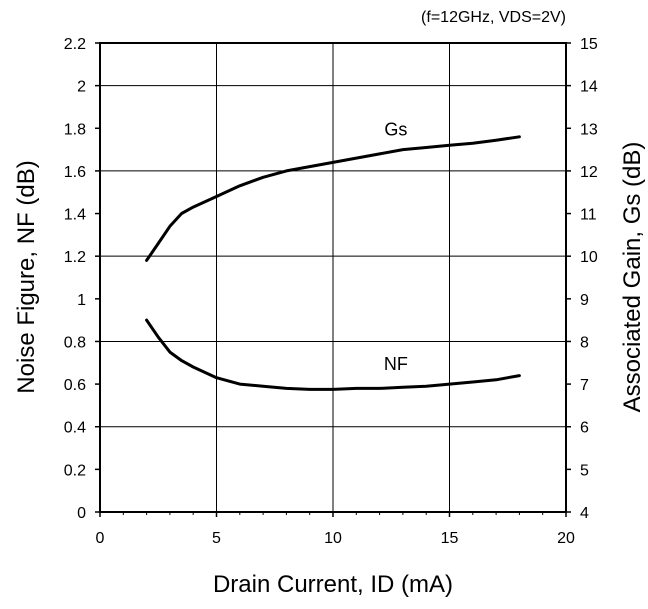  I want to click on series-line-nf, so click(333, 354).